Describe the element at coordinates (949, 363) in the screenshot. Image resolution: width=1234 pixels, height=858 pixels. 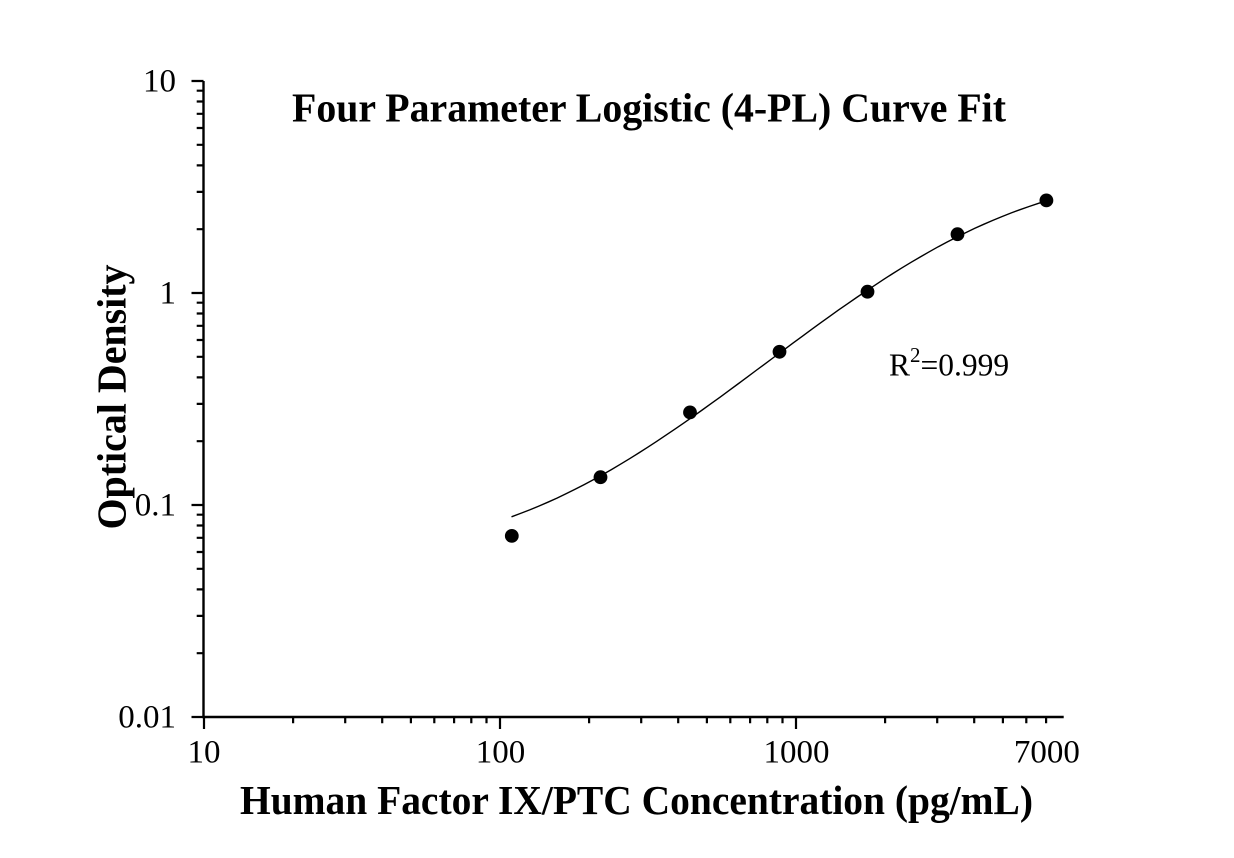
I see `svg-text: R2=0.999` at that location.